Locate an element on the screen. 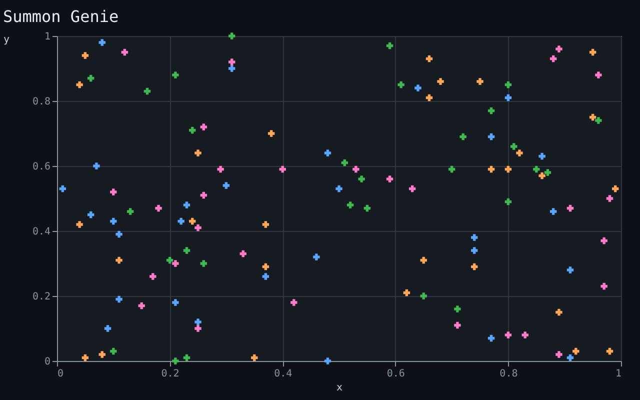  x-tick-label: 1 is located at coordinates (618, 374).